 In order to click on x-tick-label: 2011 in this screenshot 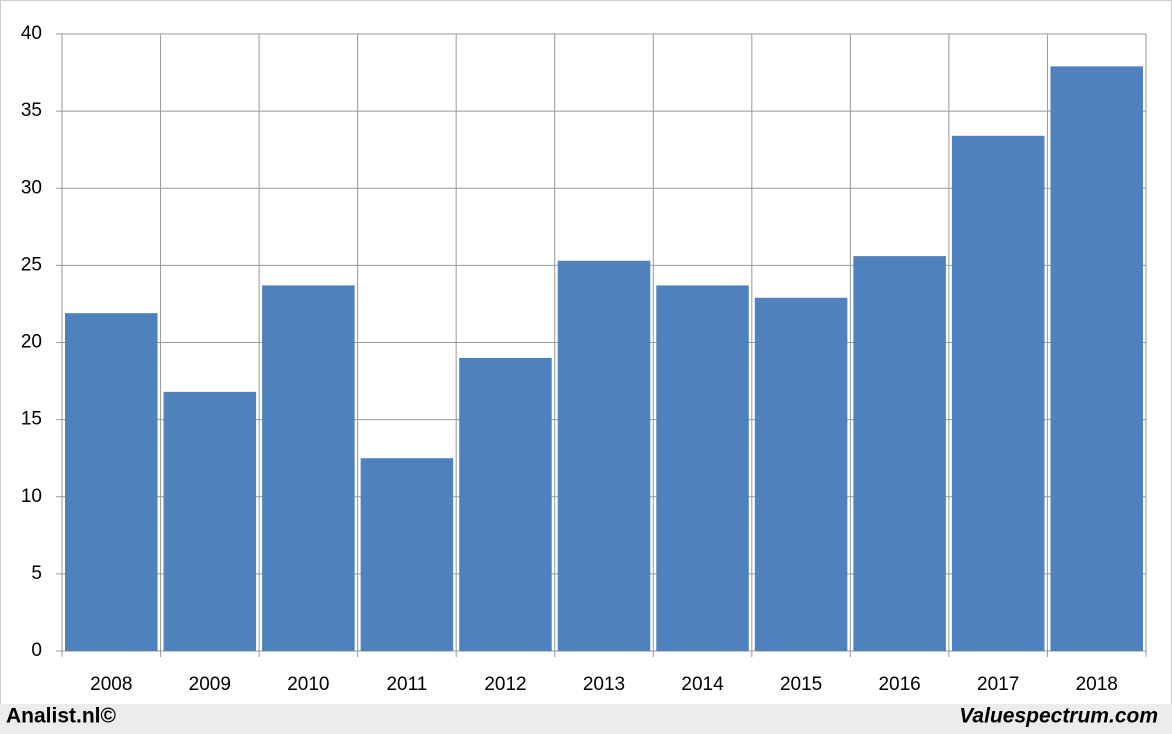, I will do `click(406, 684)`.